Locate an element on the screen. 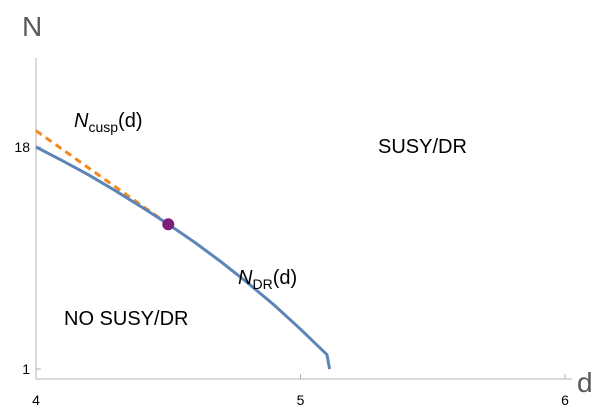  y-tick-label: 18 is located at coordinates (22, 147).